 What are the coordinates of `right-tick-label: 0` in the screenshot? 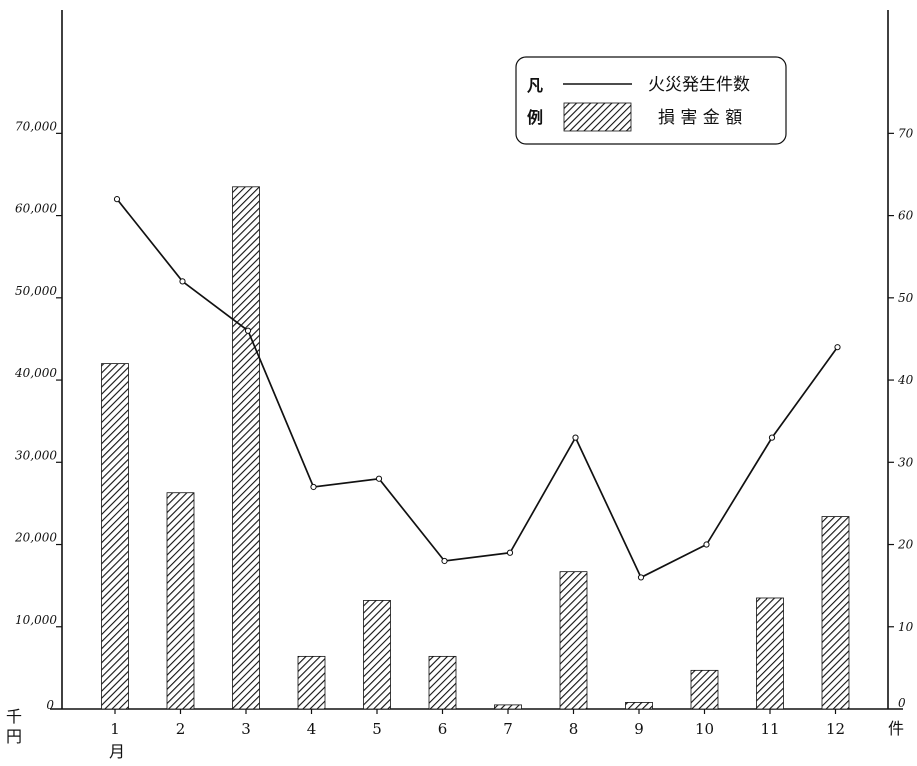 It's located at (902, 703).